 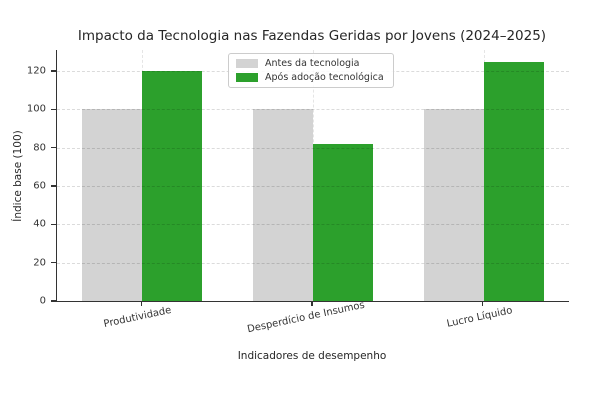 I want to click on y-tick-label-40: 40, so click(x=39, y=224).